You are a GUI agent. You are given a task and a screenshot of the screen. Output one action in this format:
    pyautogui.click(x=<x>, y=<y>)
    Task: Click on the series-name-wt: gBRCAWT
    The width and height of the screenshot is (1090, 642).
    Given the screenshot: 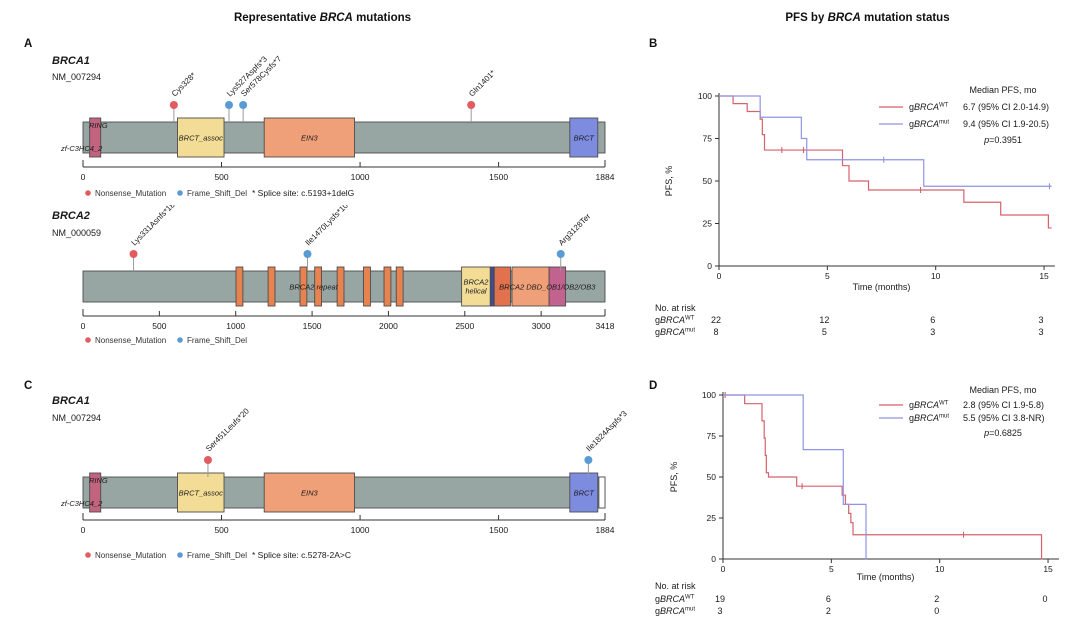 What is the action you would take?
    pyautogui.click(x=929, y=405)
    